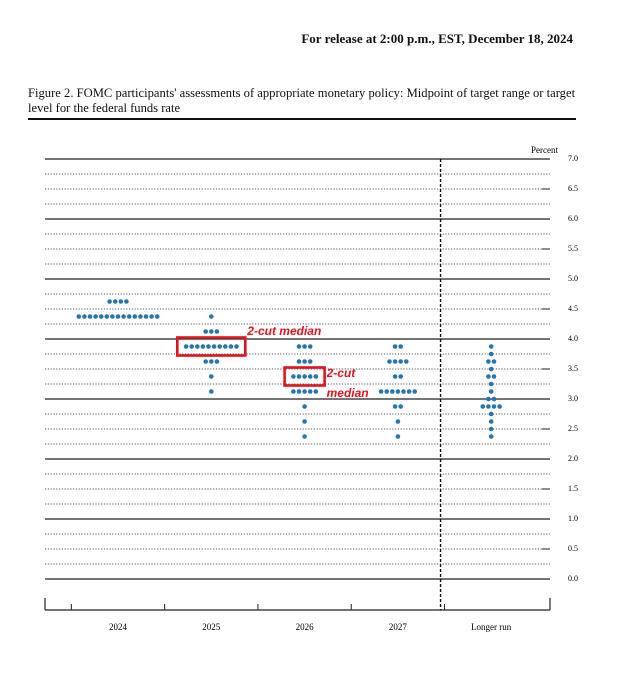  What do you see at coordinates (573, 188) in the screenshot?
I see `y-tick-label: 6.5` at bounding box center [573, 188].